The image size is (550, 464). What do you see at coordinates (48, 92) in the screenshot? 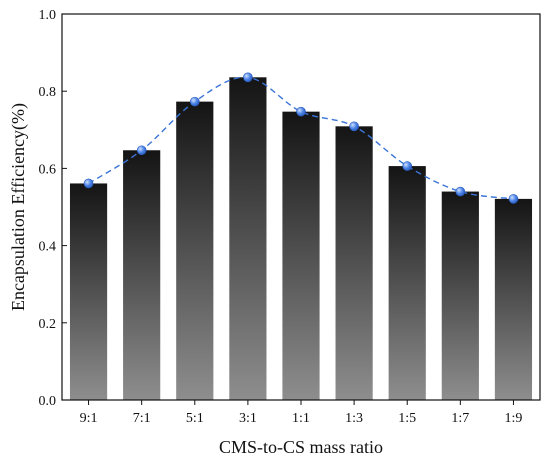
I see `y-tick-label: 0.8` at bounding box center [48, 92].